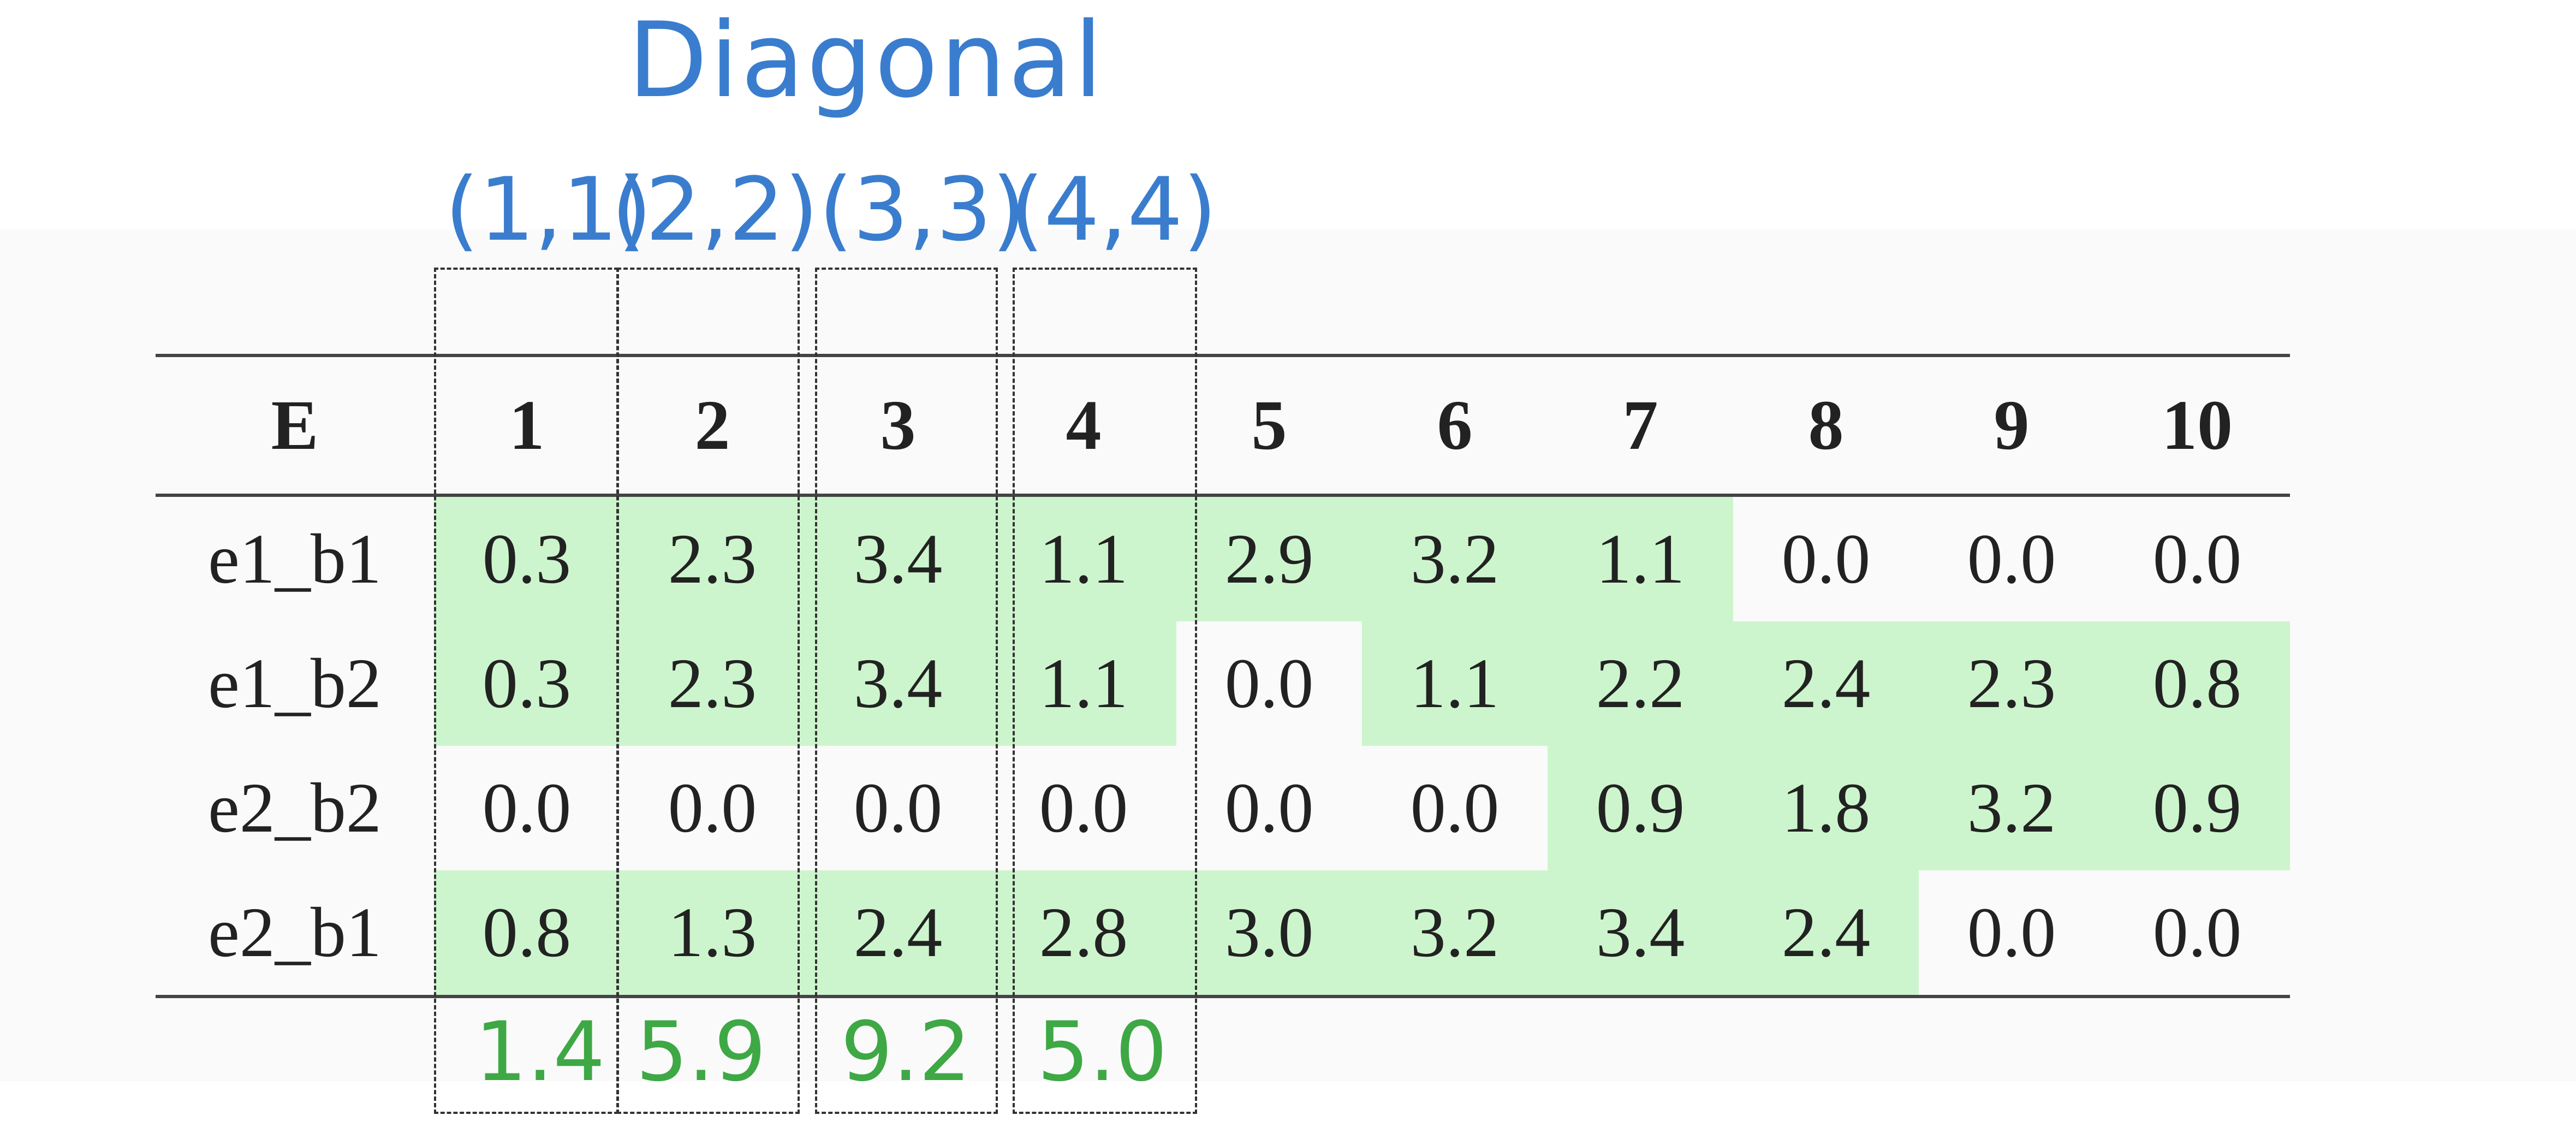 The height and width of the screenshot is (1121, 2576). Describe the element at coordinates (2011, 933) in the screenshot. I see `cell-e2-b1-col-9: 0.0` at that location.